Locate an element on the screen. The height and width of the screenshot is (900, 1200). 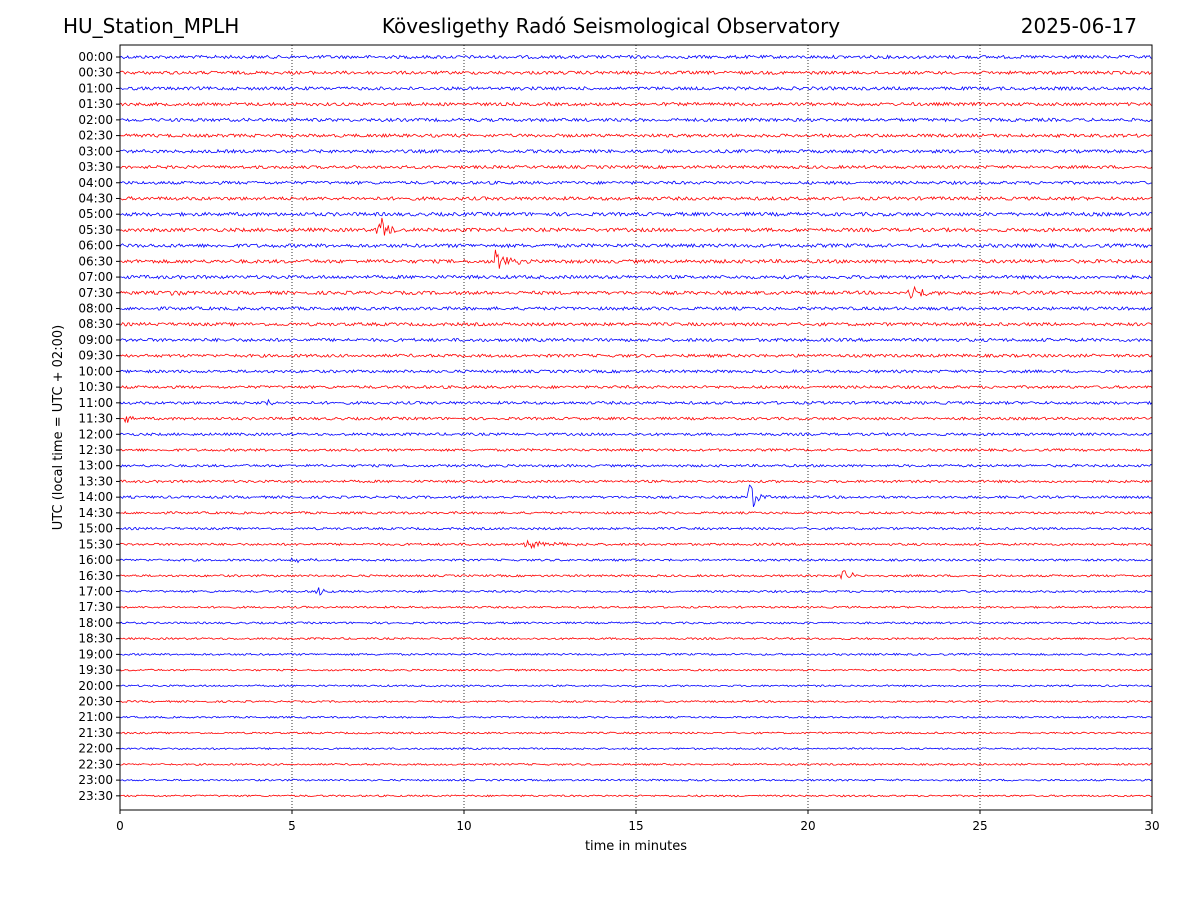
x-tick-label: 5 is located at coordinates (292, 826).